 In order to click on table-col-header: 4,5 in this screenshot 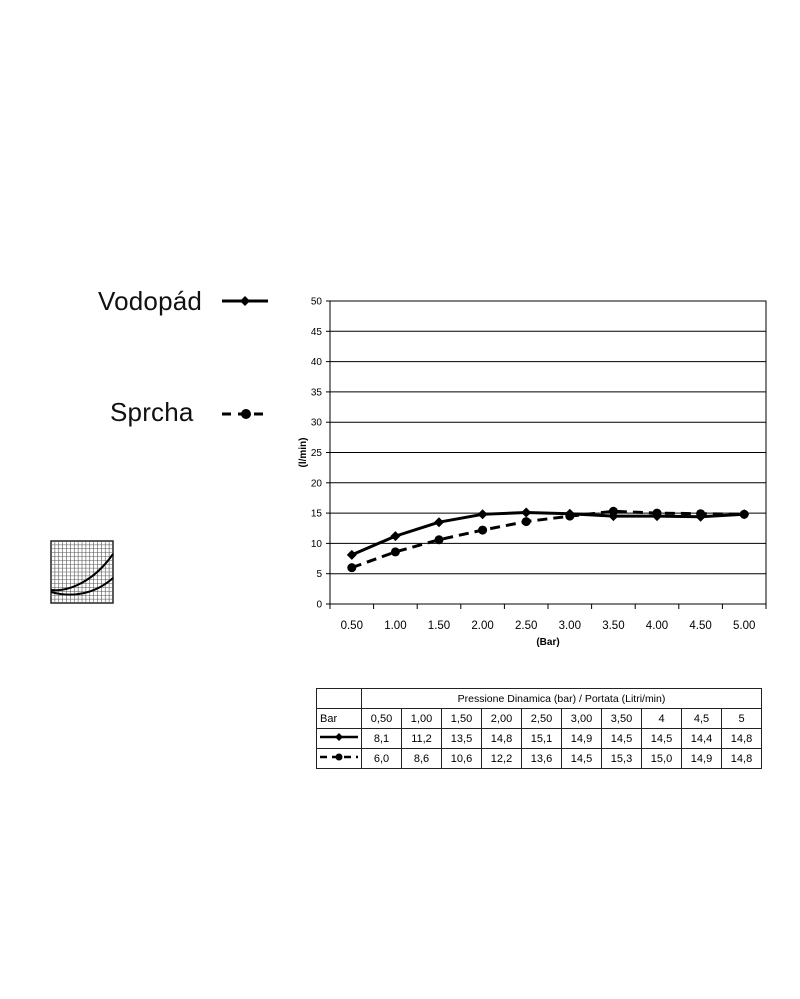, I will do `click(701, 718)`.